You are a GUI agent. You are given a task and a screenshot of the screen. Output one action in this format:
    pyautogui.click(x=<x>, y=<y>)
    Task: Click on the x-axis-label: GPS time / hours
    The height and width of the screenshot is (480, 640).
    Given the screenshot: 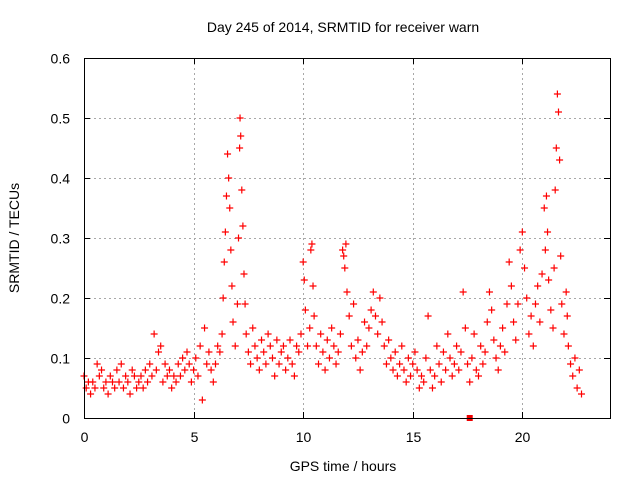 What is the action you would take?
    pyautogui.click(x=343, y=466)
    